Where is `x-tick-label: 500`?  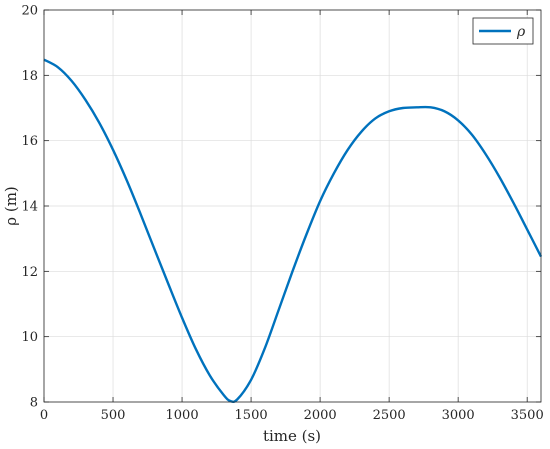
x-tick-label: 500 is located at coordinates (113, 415).